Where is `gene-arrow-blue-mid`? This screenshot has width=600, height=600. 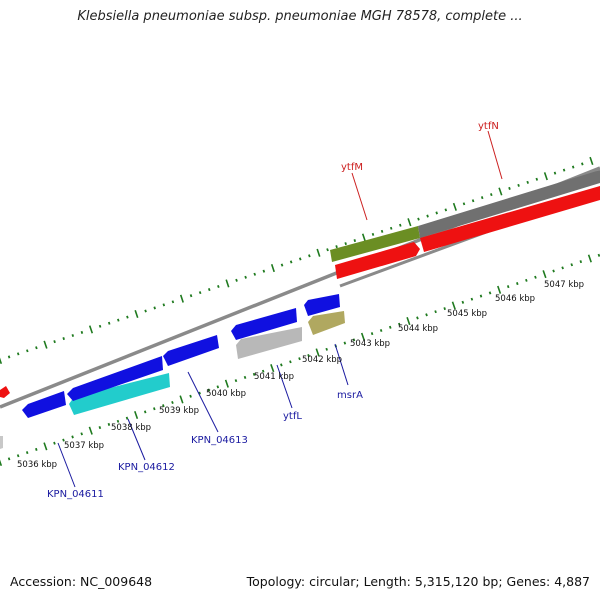 gene-arrow-blue-mid is located at coordinates (264, 324).